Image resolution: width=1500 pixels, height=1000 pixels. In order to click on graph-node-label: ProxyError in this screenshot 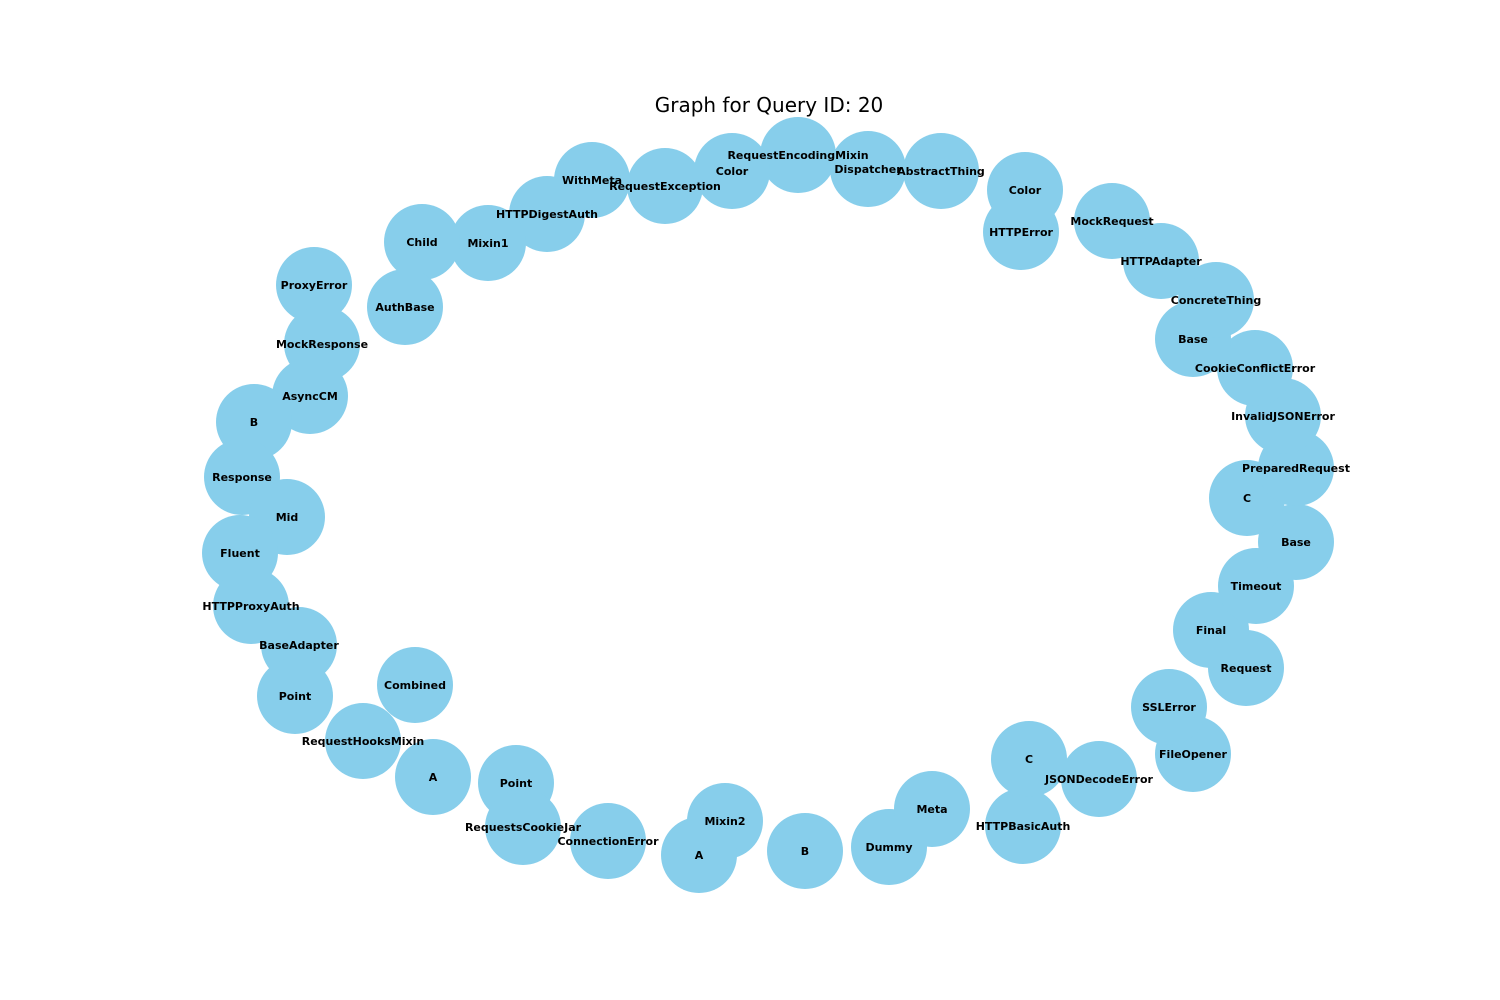, I will do `click(314, 285)`.